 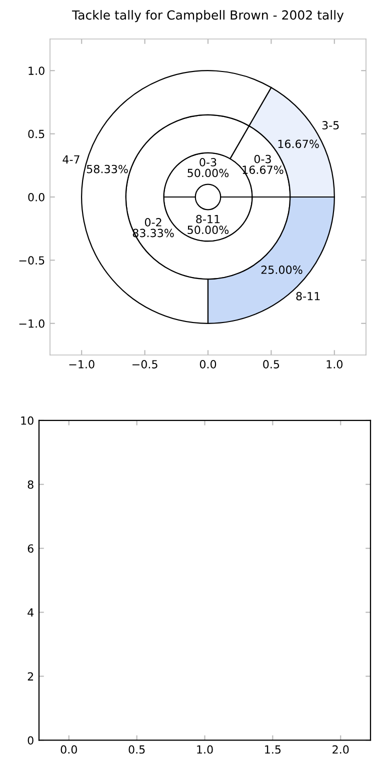 I want to click on chart-title: Tackle tally for Campbell Brown - 2002 tally, so click(x=208, y=16).